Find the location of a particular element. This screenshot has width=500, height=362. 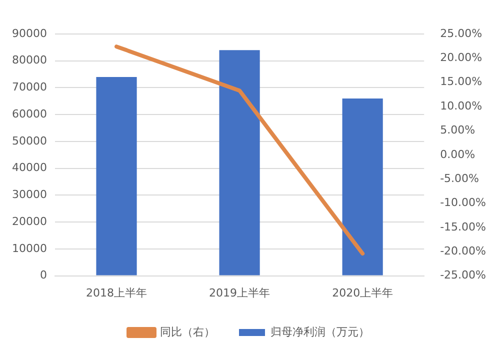

y2-tick-label: 20.00% is located at coordinates (461, 57).